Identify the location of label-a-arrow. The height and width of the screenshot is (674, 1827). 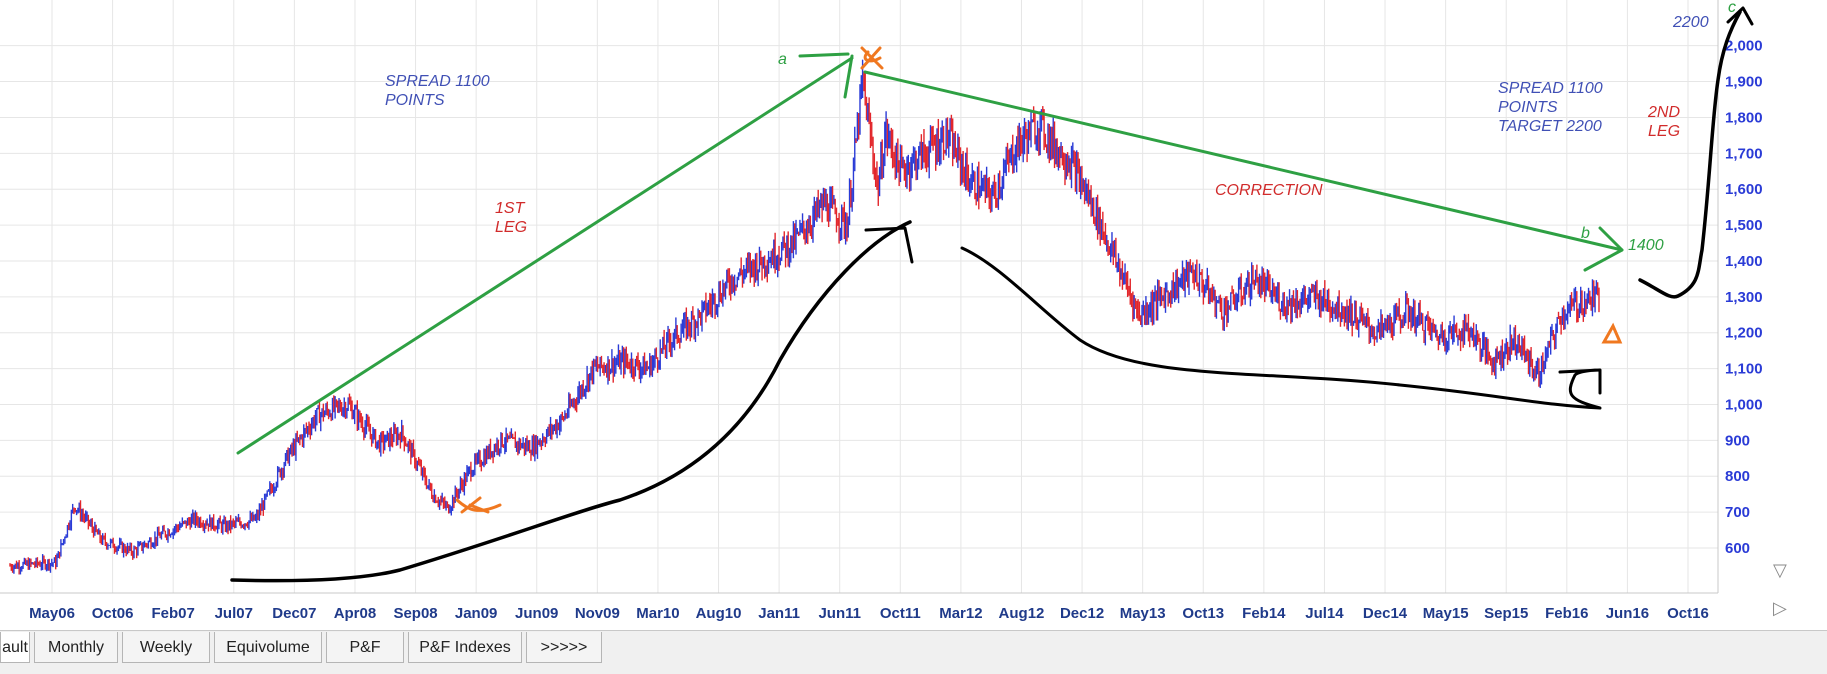
(826, 75).